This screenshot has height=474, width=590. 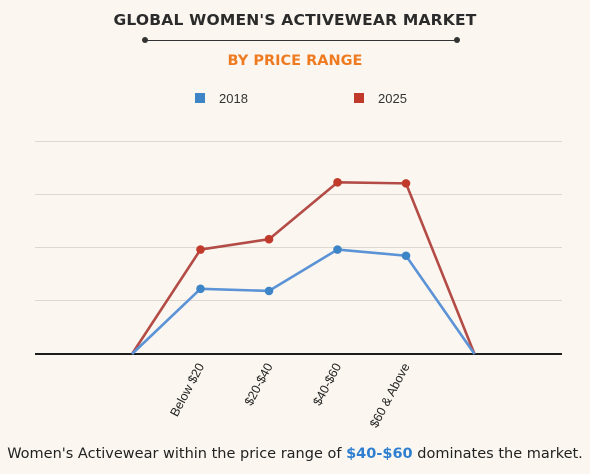 I want to click on title-divider, so click(x=301, y=40).